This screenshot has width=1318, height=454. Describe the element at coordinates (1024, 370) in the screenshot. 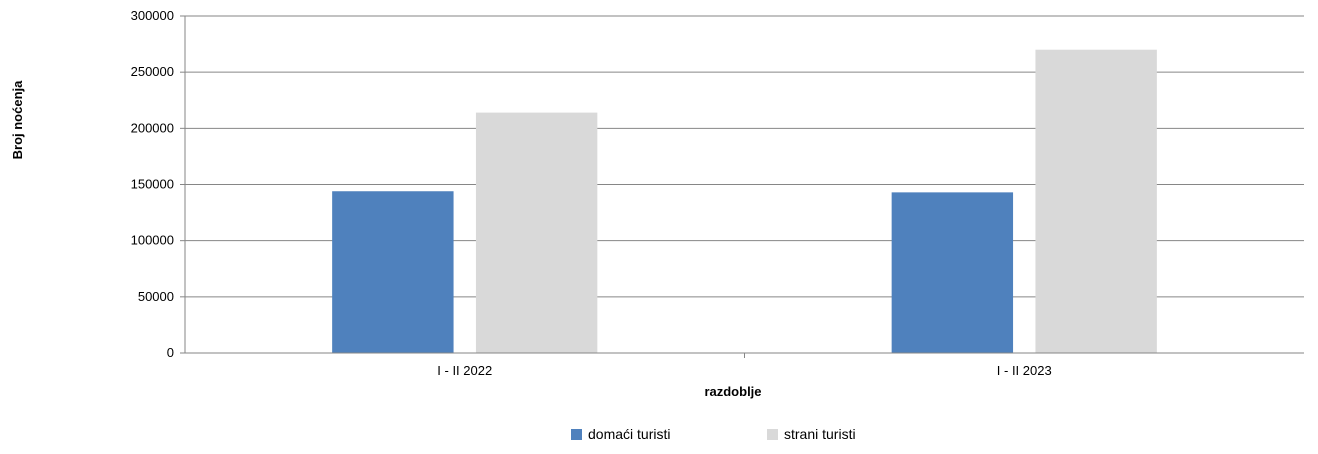

I see `x-tick-label-1: I - II 2023` at that location.